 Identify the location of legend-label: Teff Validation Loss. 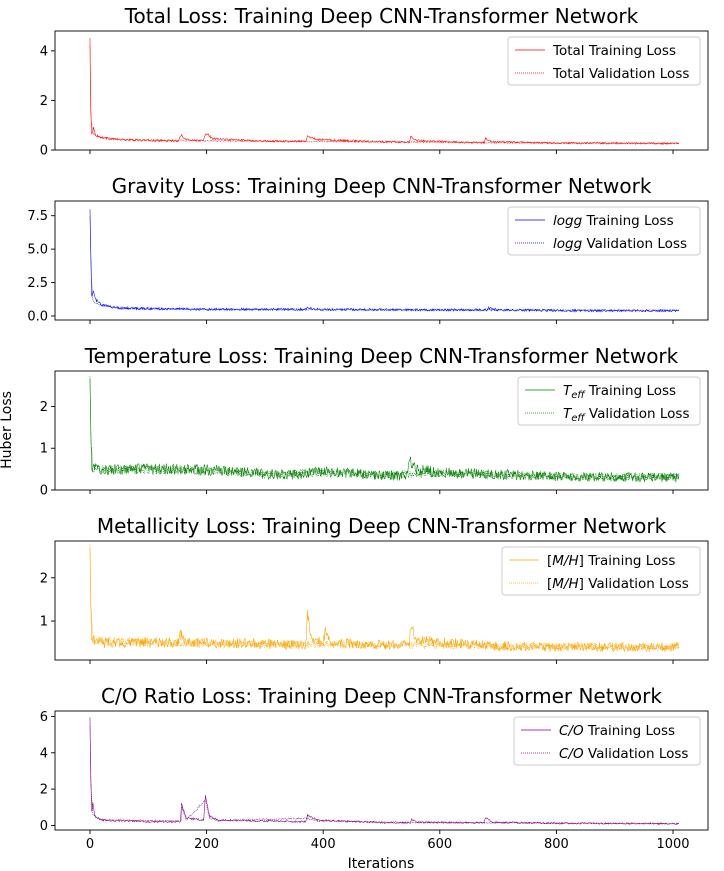
(626, 415).